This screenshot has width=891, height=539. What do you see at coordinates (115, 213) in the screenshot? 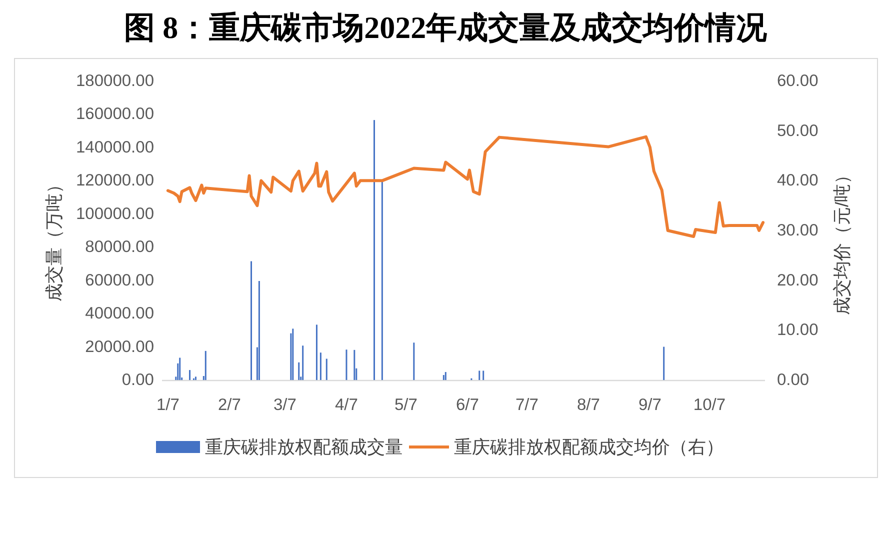
I see `y-tick-label: 100000.00` at bounding box center [115, 213].